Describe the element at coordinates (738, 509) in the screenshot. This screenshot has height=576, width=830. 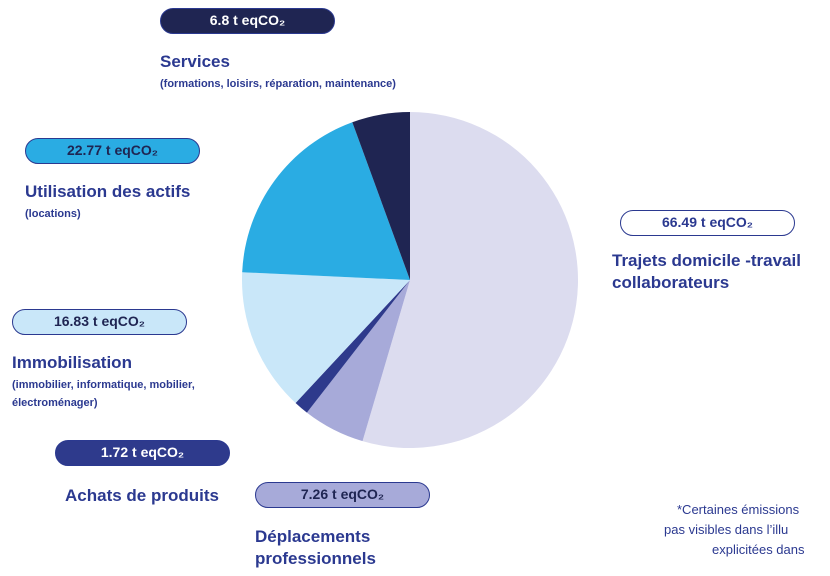
I see `footnote: *Certaines émissions` at that location.